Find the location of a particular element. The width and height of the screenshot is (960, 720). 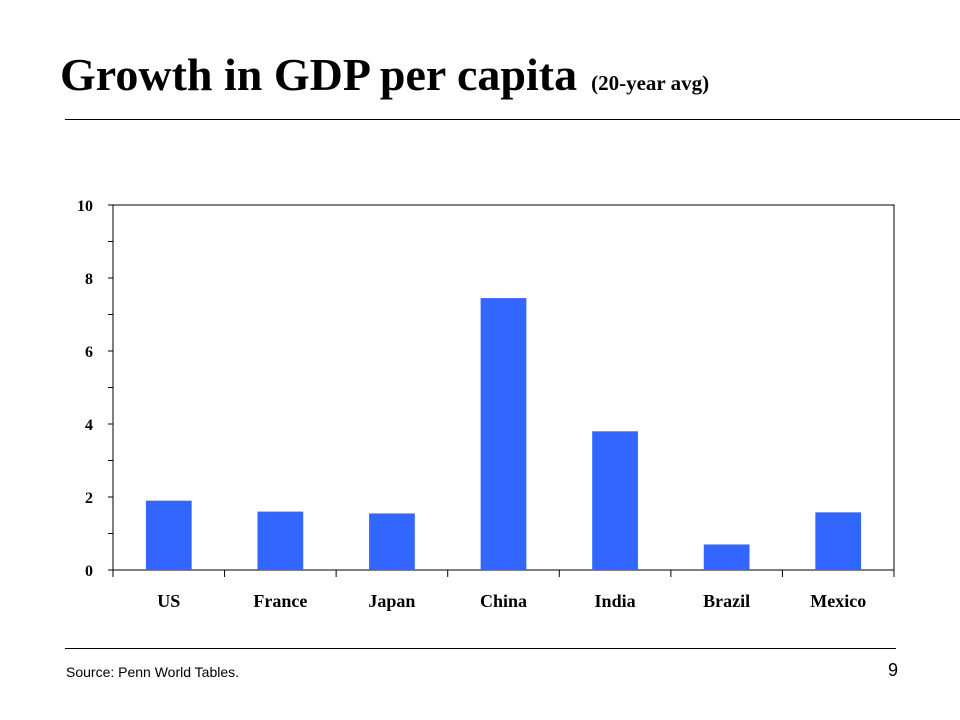

bar-japan is located at coordinates (392, 541).